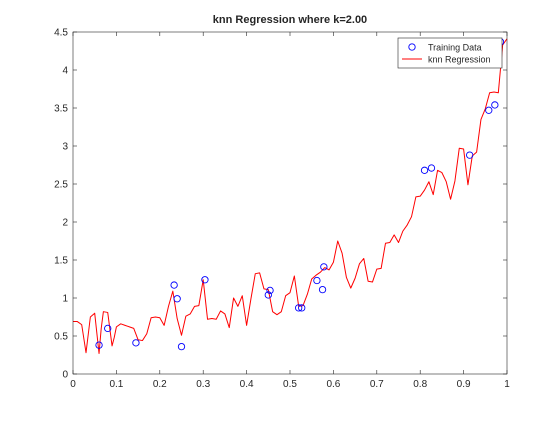 This screenshot has width=560, height=425. I want to click on x-tick-label: 0.1, so click(116, 384).